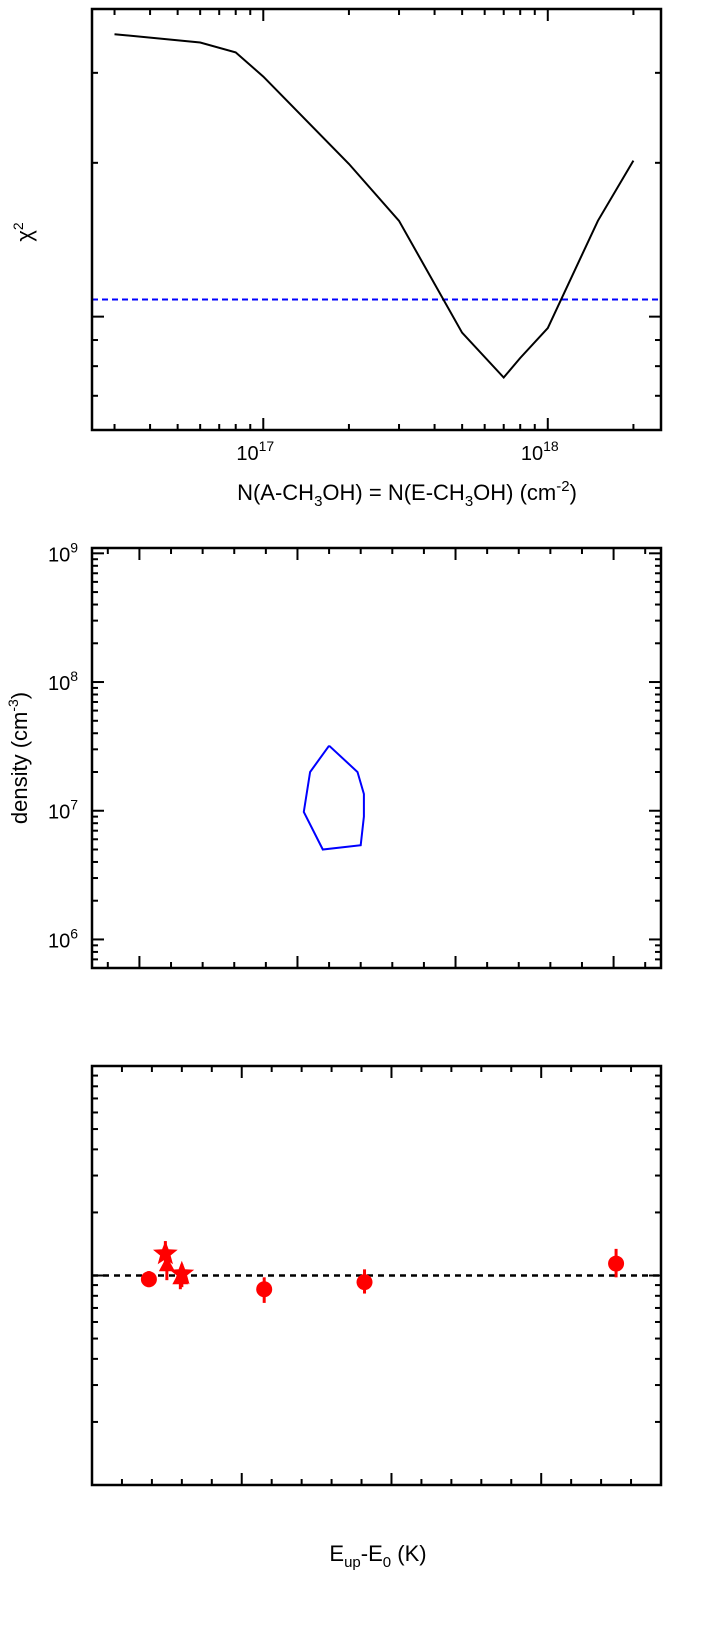 The height and width of the screenshot is (1636, 706). Describe the element at coordinates (74, 805) in the screenshot. I see `y-tick-label-exp: 7` at that location.